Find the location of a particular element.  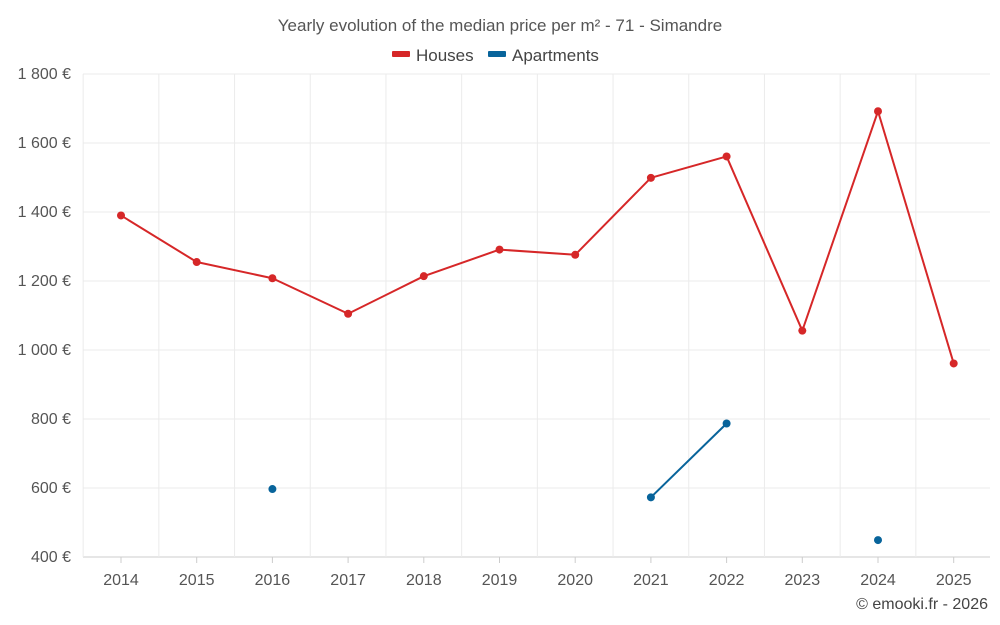

y-tick-label: 600 € is located at coordinates (51, 488).